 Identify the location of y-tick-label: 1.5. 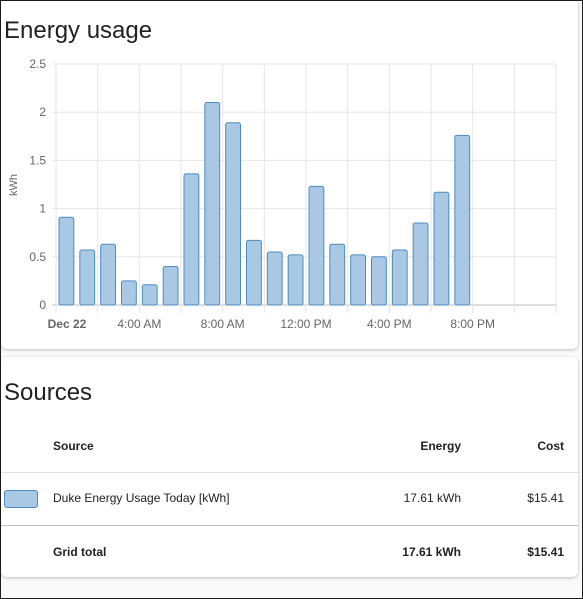
(37, 160).